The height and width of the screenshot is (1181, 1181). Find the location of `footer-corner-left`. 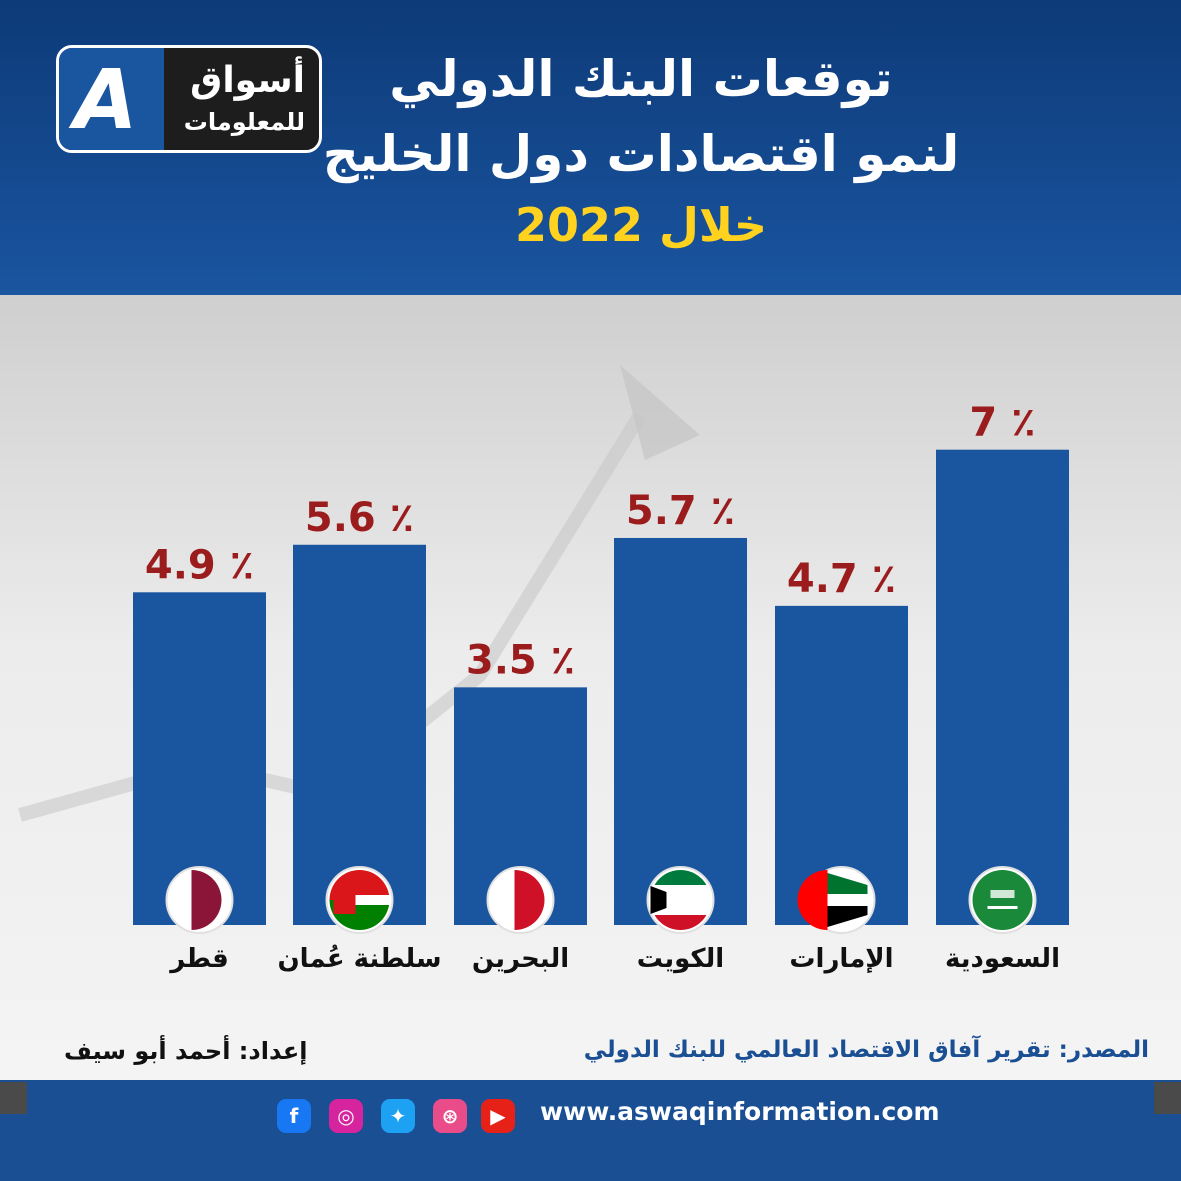

footer-corner-left is located at coordinates (13, 1098).